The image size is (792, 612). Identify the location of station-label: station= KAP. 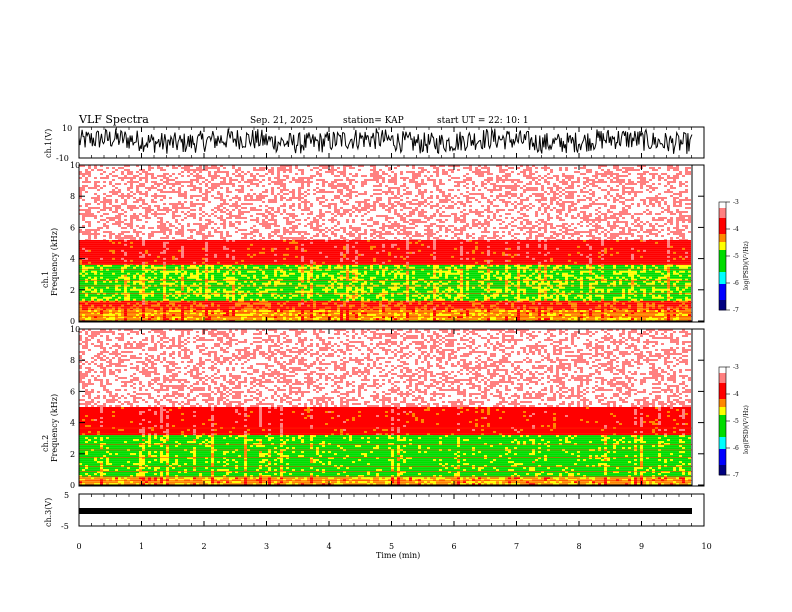
(373, 121).